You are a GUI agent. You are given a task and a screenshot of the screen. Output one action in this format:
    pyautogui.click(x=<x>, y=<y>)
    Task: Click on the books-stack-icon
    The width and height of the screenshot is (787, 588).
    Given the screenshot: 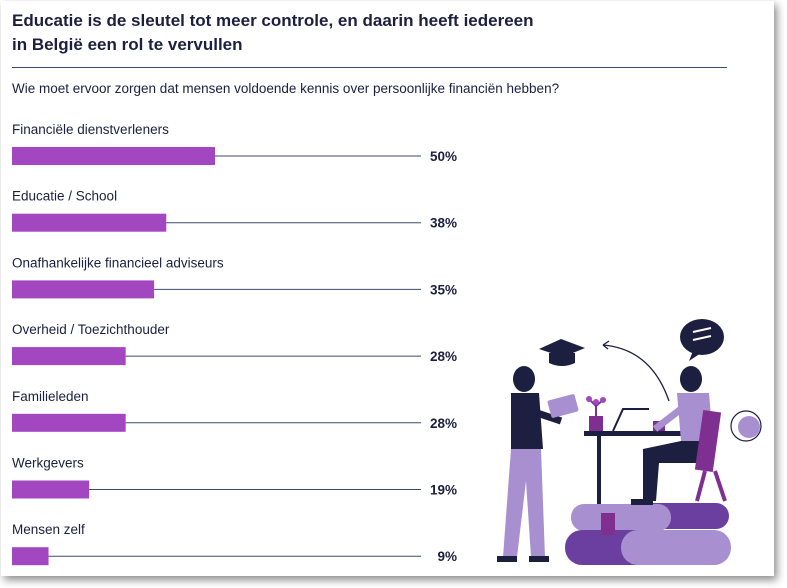 What is the action you would take?
    pyautogui.click(x=648, y=534)
    